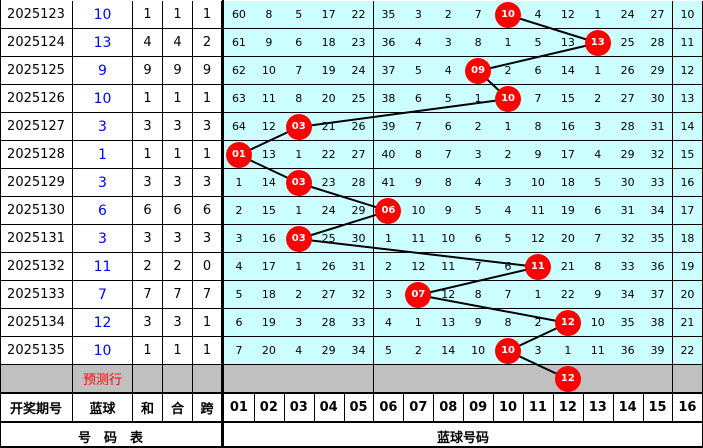 This screenshot has width=703, height=448. What do you see at coordinates (239, 15) in the screenshot?
I see `omission-cell: 60` at bounding box center [239, 15].